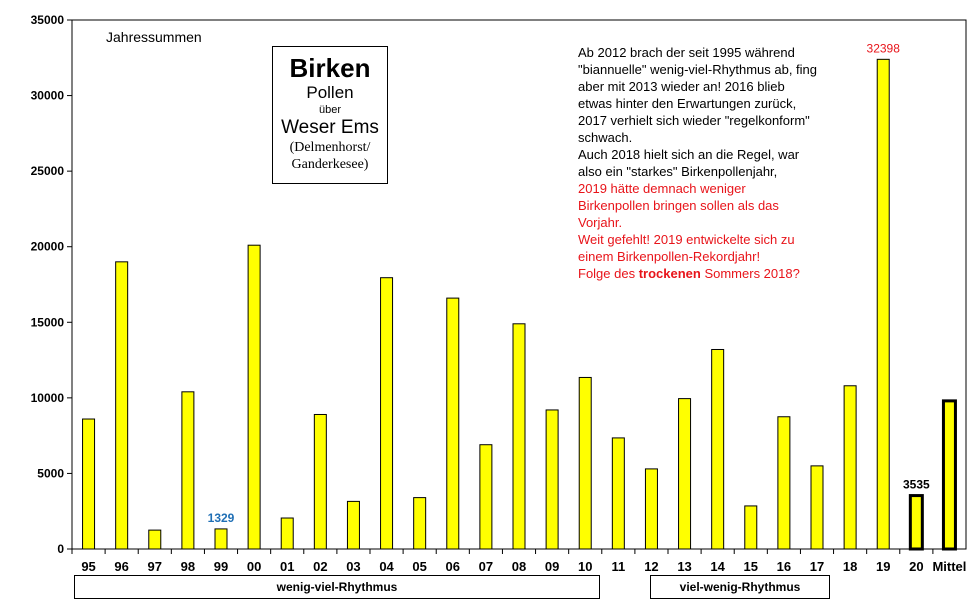  I want to click on title-place-2: Ganderkesee), so click(330, 164).